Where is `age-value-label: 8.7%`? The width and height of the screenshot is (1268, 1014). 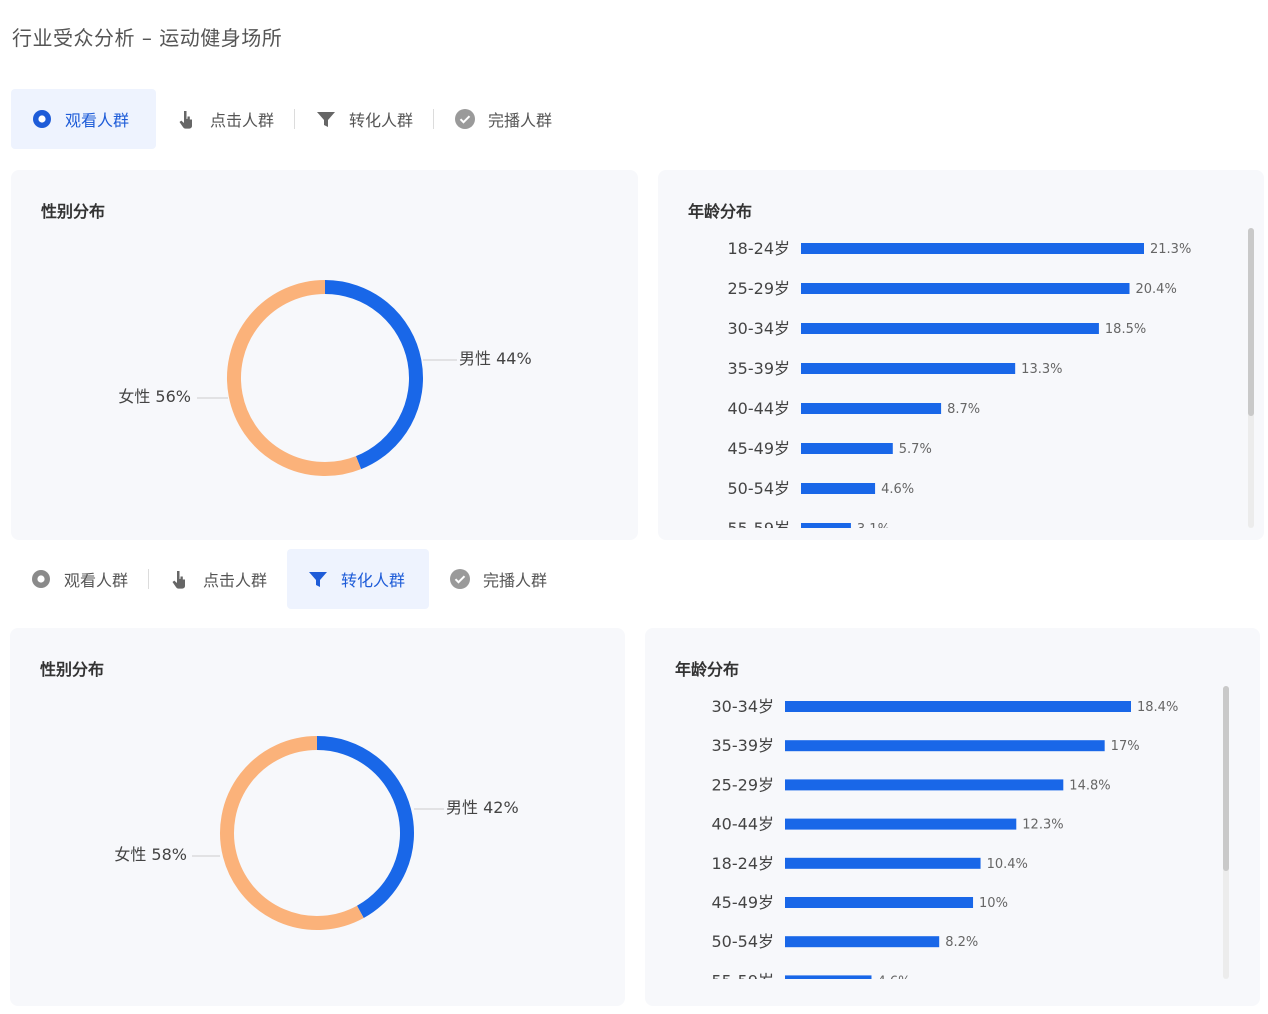 age-value-label: 8.7% is located at coordinates (963, 409).